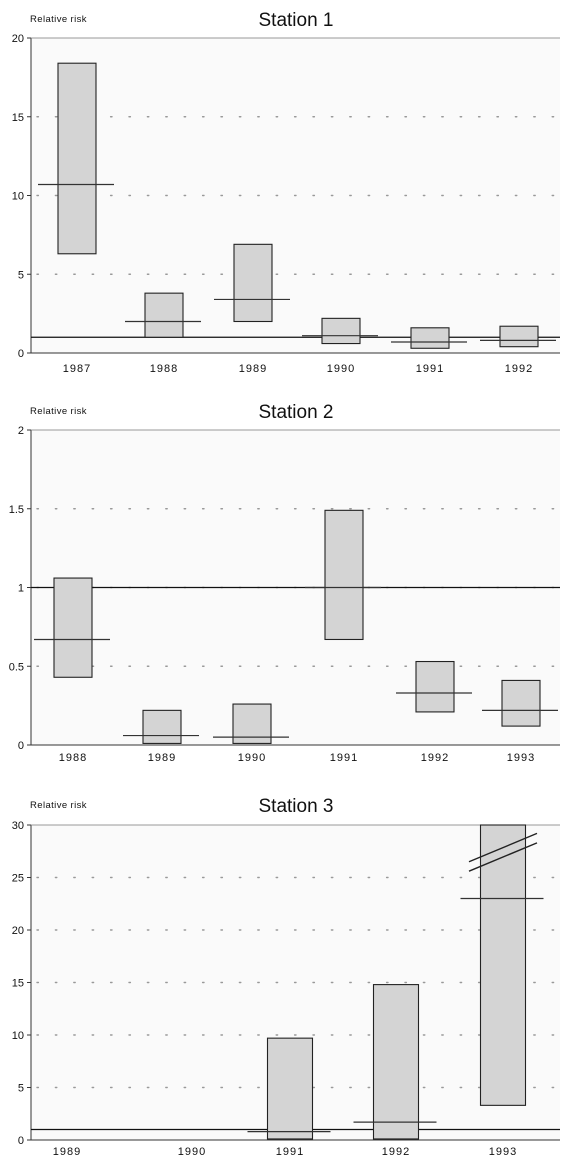 Image resolution: width=562 pixels, height=1158 pixels. What do you see at coordinates (21, 589) in the screenshot?
I see `y-tick-label: 1` at bounding box center [21, 589].